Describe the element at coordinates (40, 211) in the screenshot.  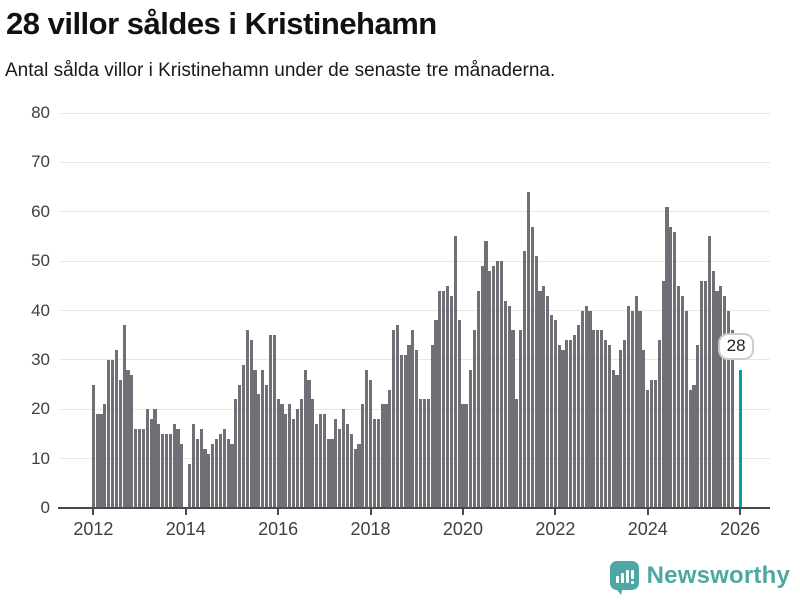
I see `y-tick-label: 60` at that location.